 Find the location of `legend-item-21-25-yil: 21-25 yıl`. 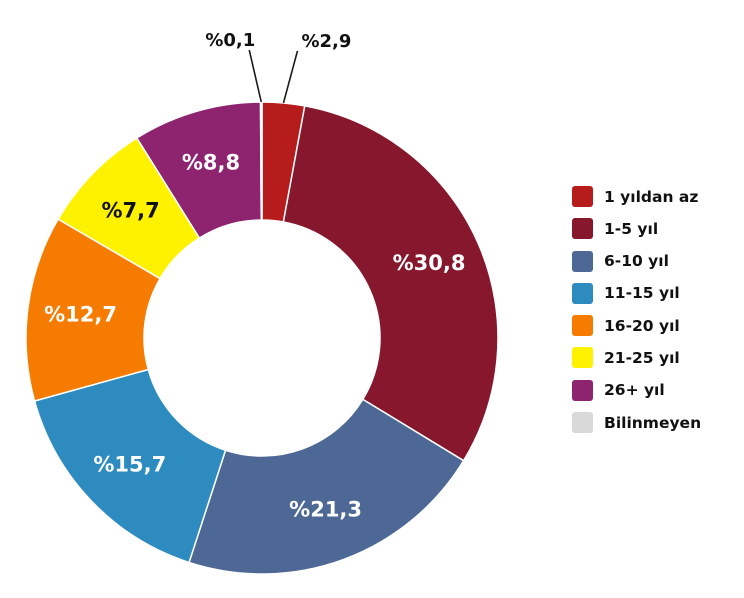

legend-item-21-25-yil: 21-25 yıl is located at coordinates (636, 358).